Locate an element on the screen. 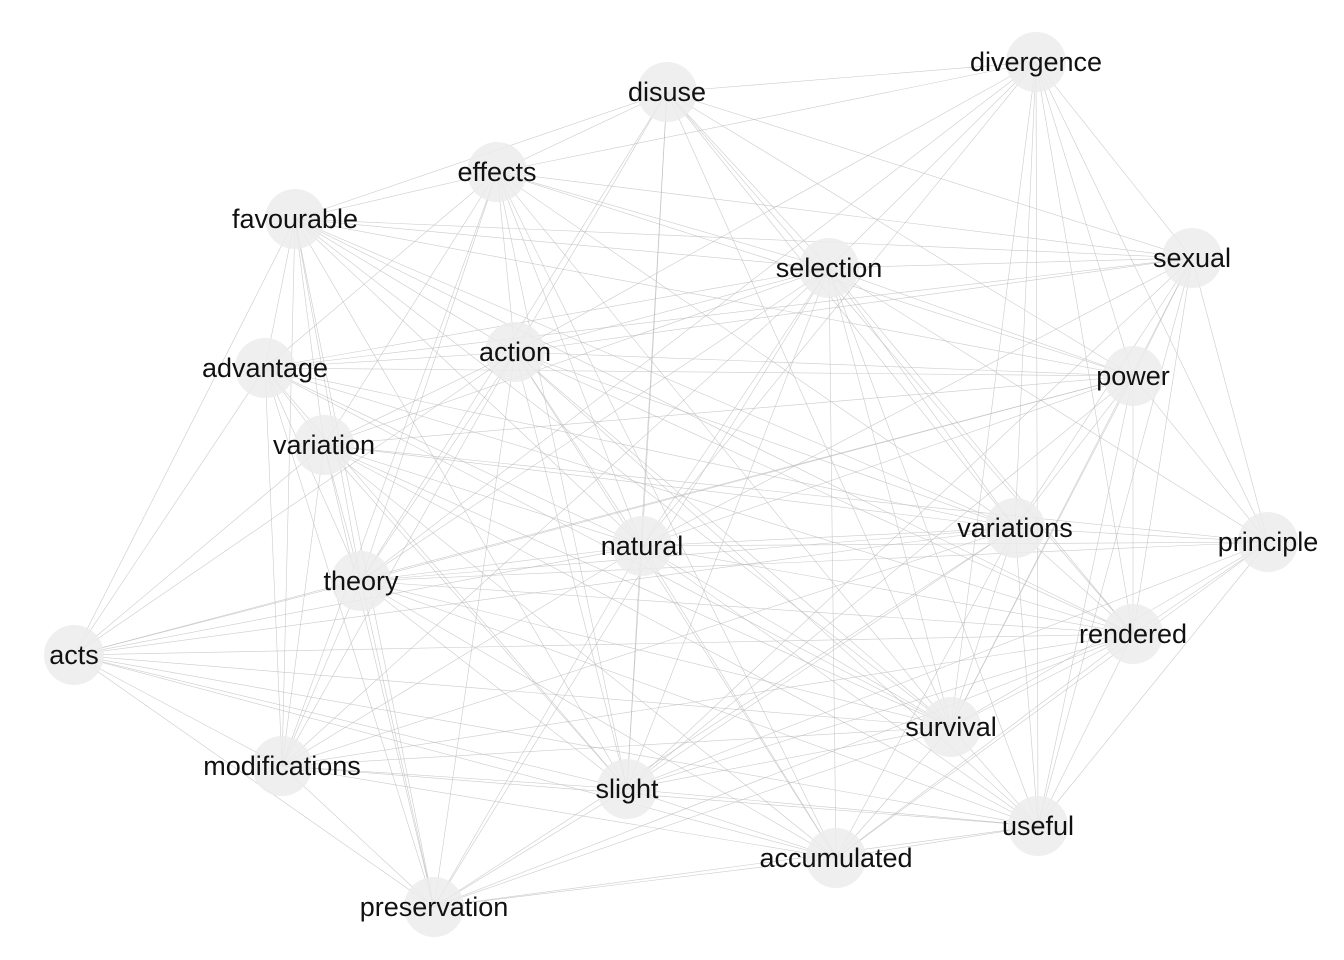 This screenshot has width=1344, height=960. edge-action-rendered is located at coordinates (824, 493).